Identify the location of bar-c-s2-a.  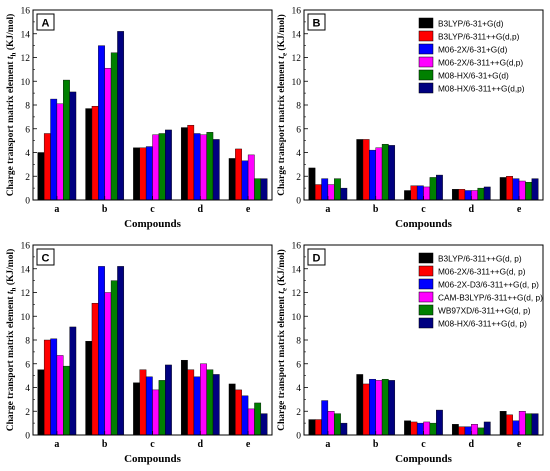
(54, 387).